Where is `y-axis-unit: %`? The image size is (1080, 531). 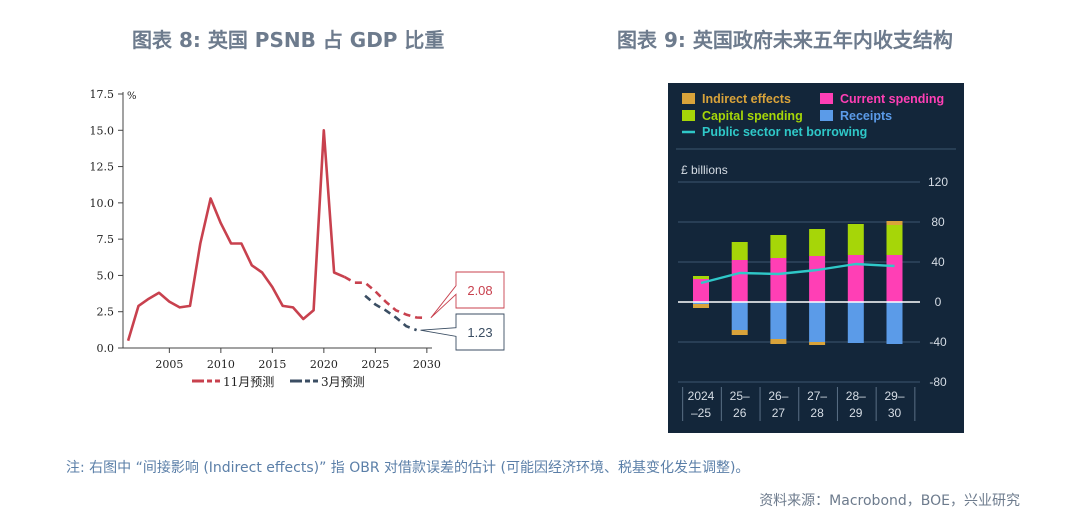
y-axis-unit: % is located at coordinates (132, 96).